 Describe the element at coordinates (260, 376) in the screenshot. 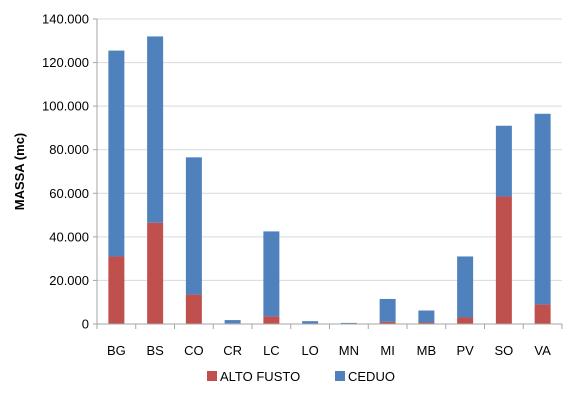

I see `legend-label: ALTO FUSTO` at that location.